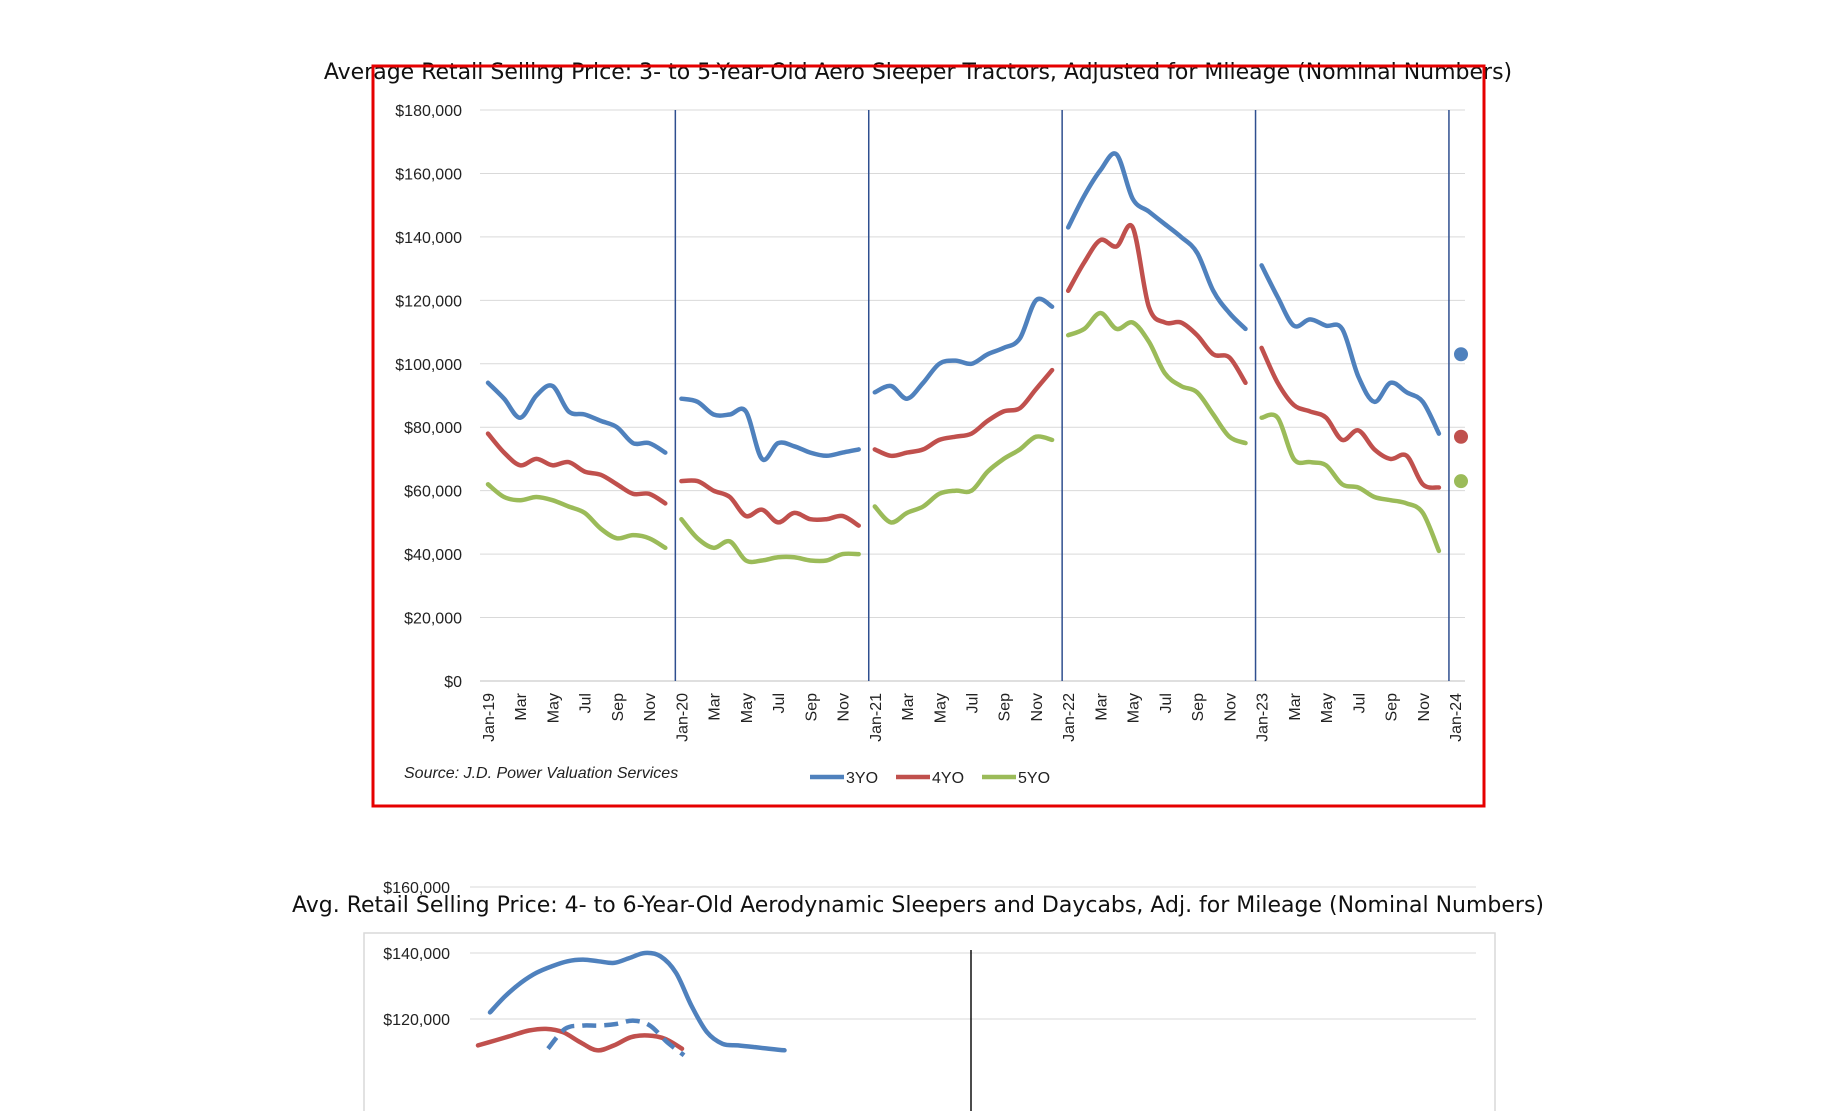 This screenshot has height=1111, width=1836. Describe the element at coordinates (929, 1021) in the screenshot. I see `chart-2-frame` at that location.